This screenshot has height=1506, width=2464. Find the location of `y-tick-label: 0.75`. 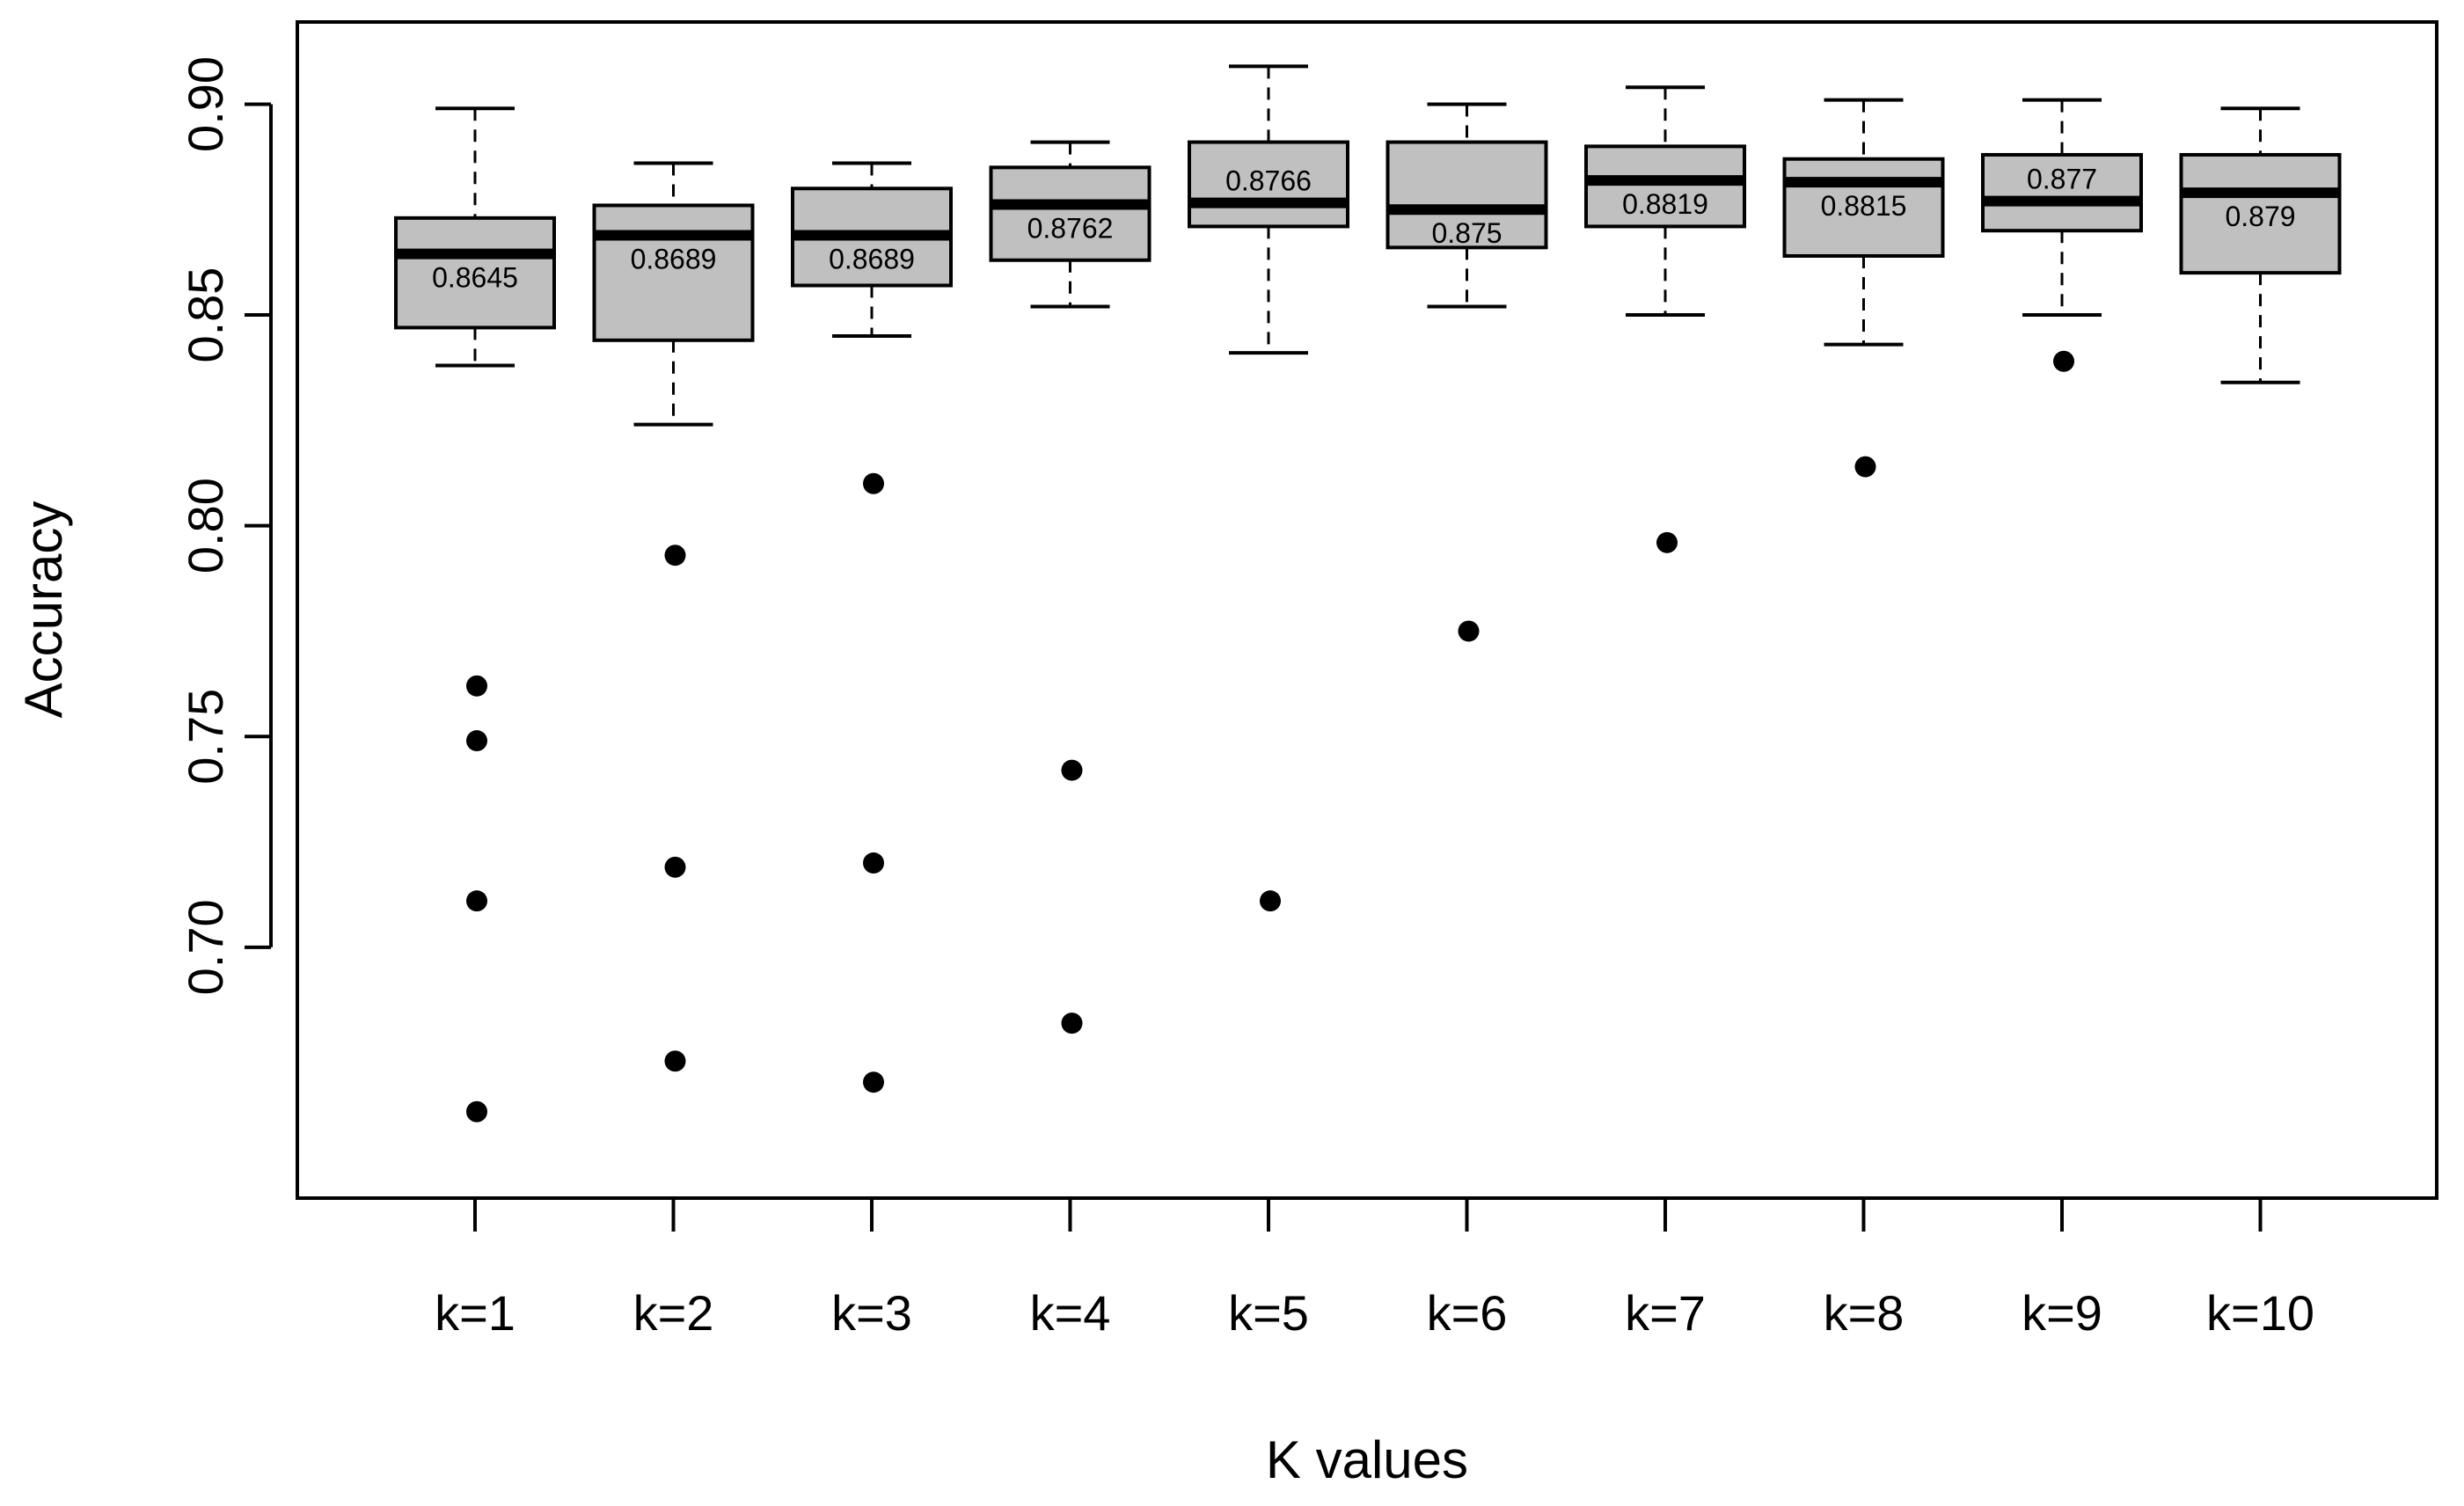

y-tick-label: 0.75 is located at coordinates (205, 737).